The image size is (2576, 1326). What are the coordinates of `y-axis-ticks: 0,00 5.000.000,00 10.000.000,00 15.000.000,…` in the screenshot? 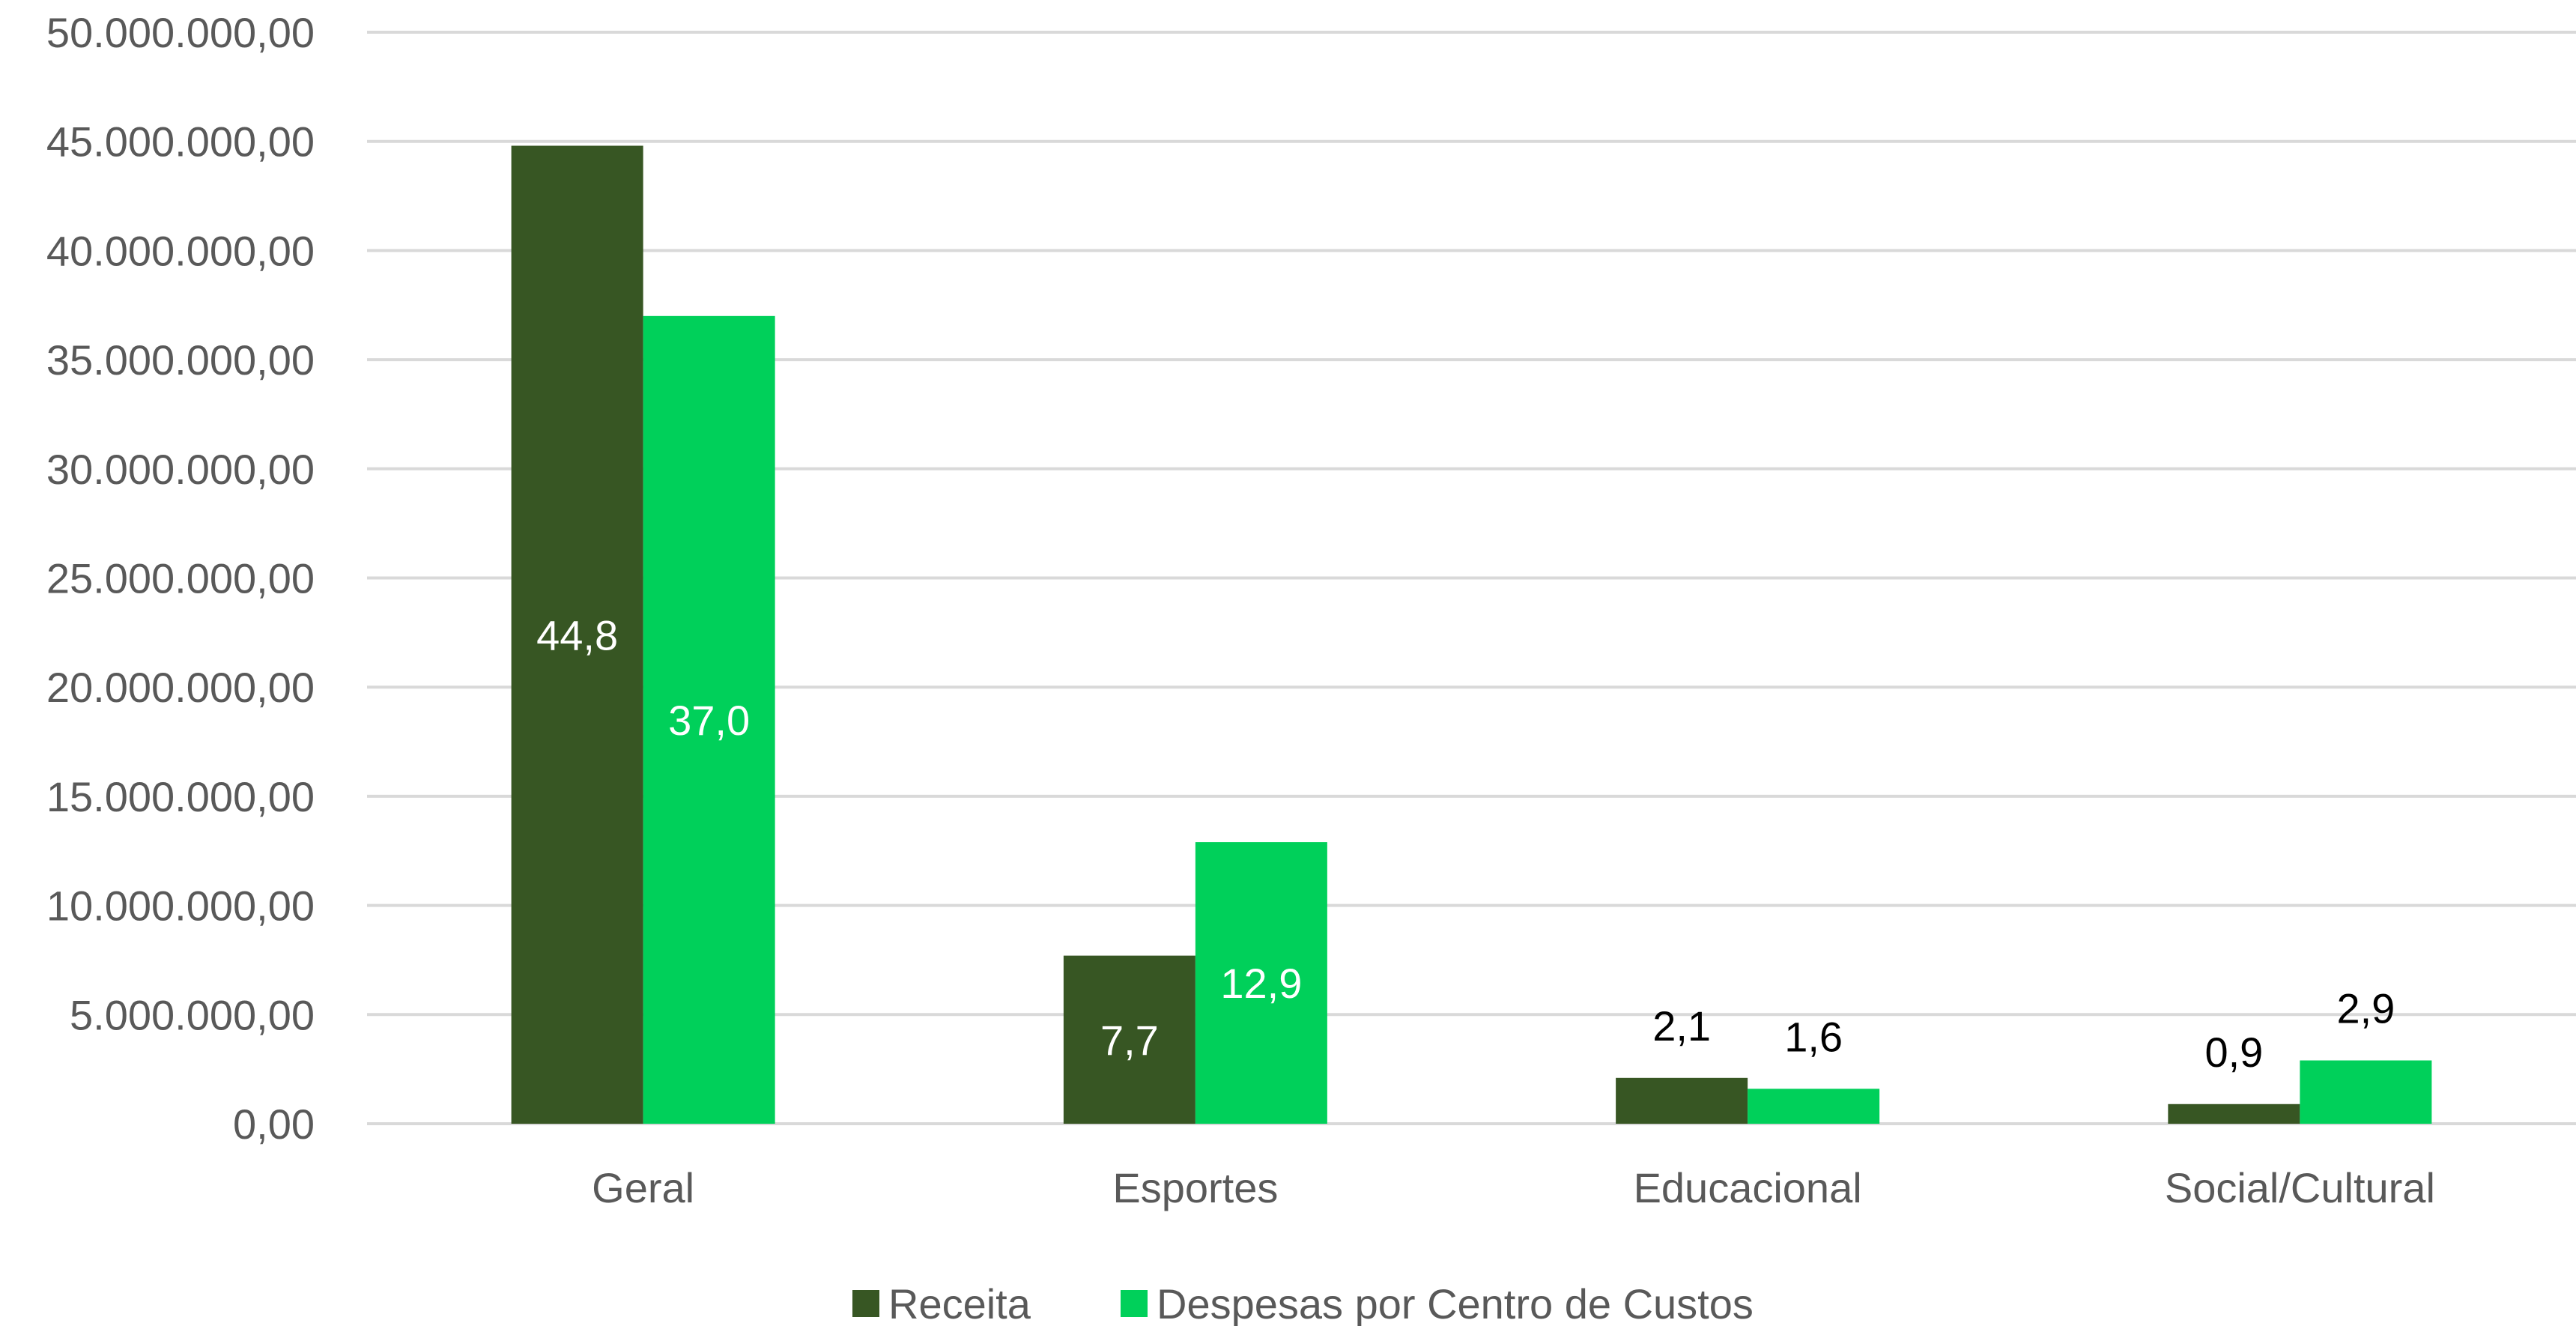 It's located at (180, 578).